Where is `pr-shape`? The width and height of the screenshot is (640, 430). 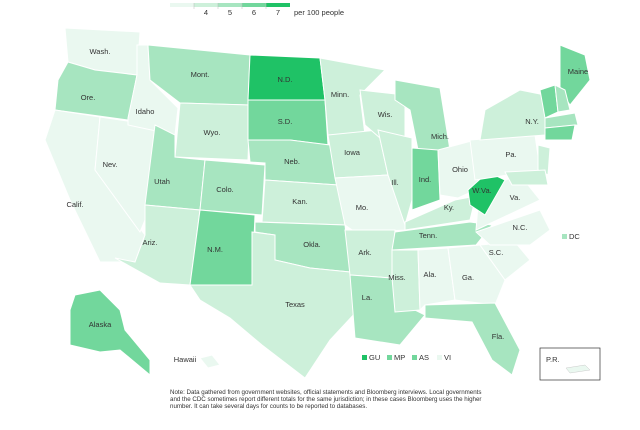 pr-shape is located at coordinates (578, 369).